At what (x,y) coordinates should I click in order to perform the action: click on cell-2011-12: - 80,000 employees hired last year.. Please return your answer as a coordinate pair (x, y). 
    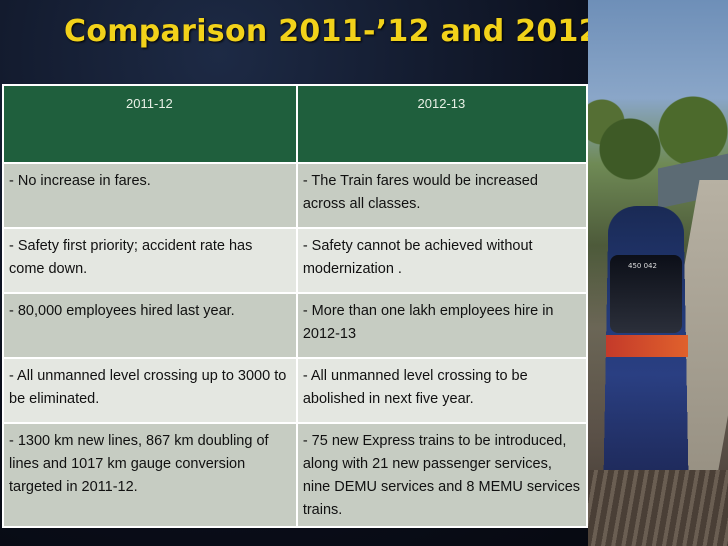
    Looking at the image, I should click on (150, 325).